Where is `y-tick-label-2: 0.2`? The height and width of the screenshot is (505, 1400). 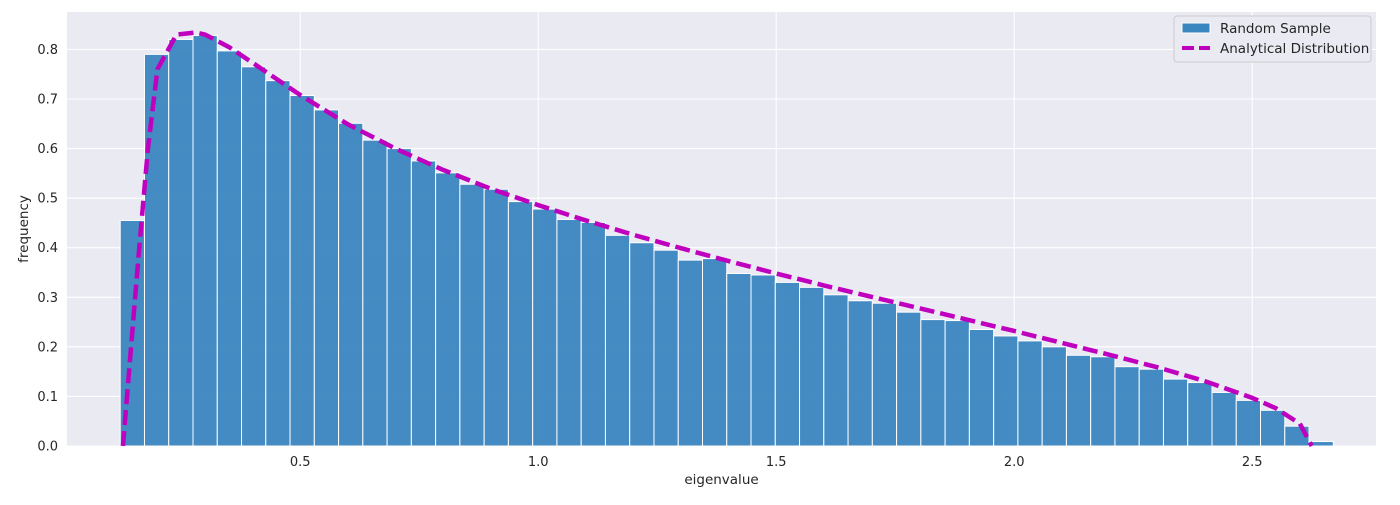 y-tick-label-2: 0.2 is located at coordinates (47, 347).